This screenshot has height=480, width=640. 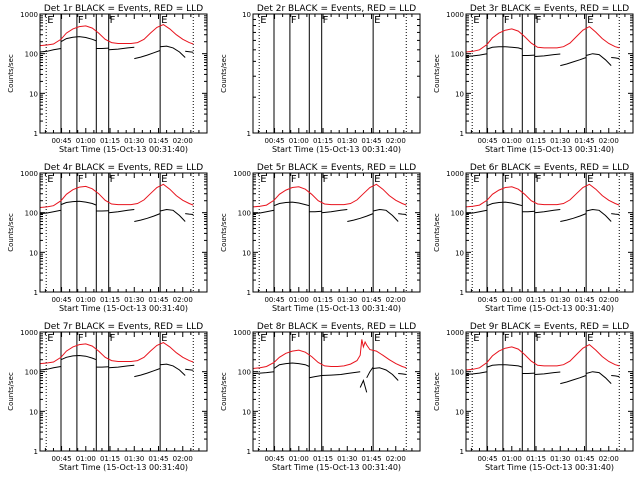 What do you see at coordinates (549, 168) in the screenshot?
I see `chart-title: Det 6r BLACK = Events, RED = LLD` at bounding box center [549, 168].